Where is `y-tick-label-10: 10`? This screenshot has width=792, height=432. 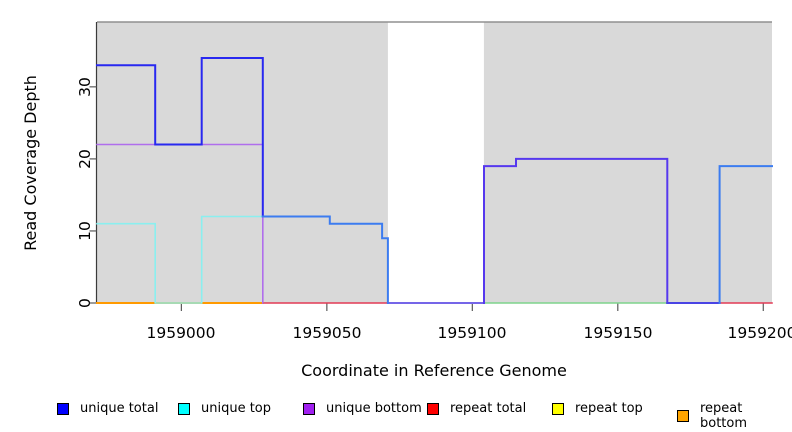
y-tick-label-10: 10 is located at coordinates (85, 231).